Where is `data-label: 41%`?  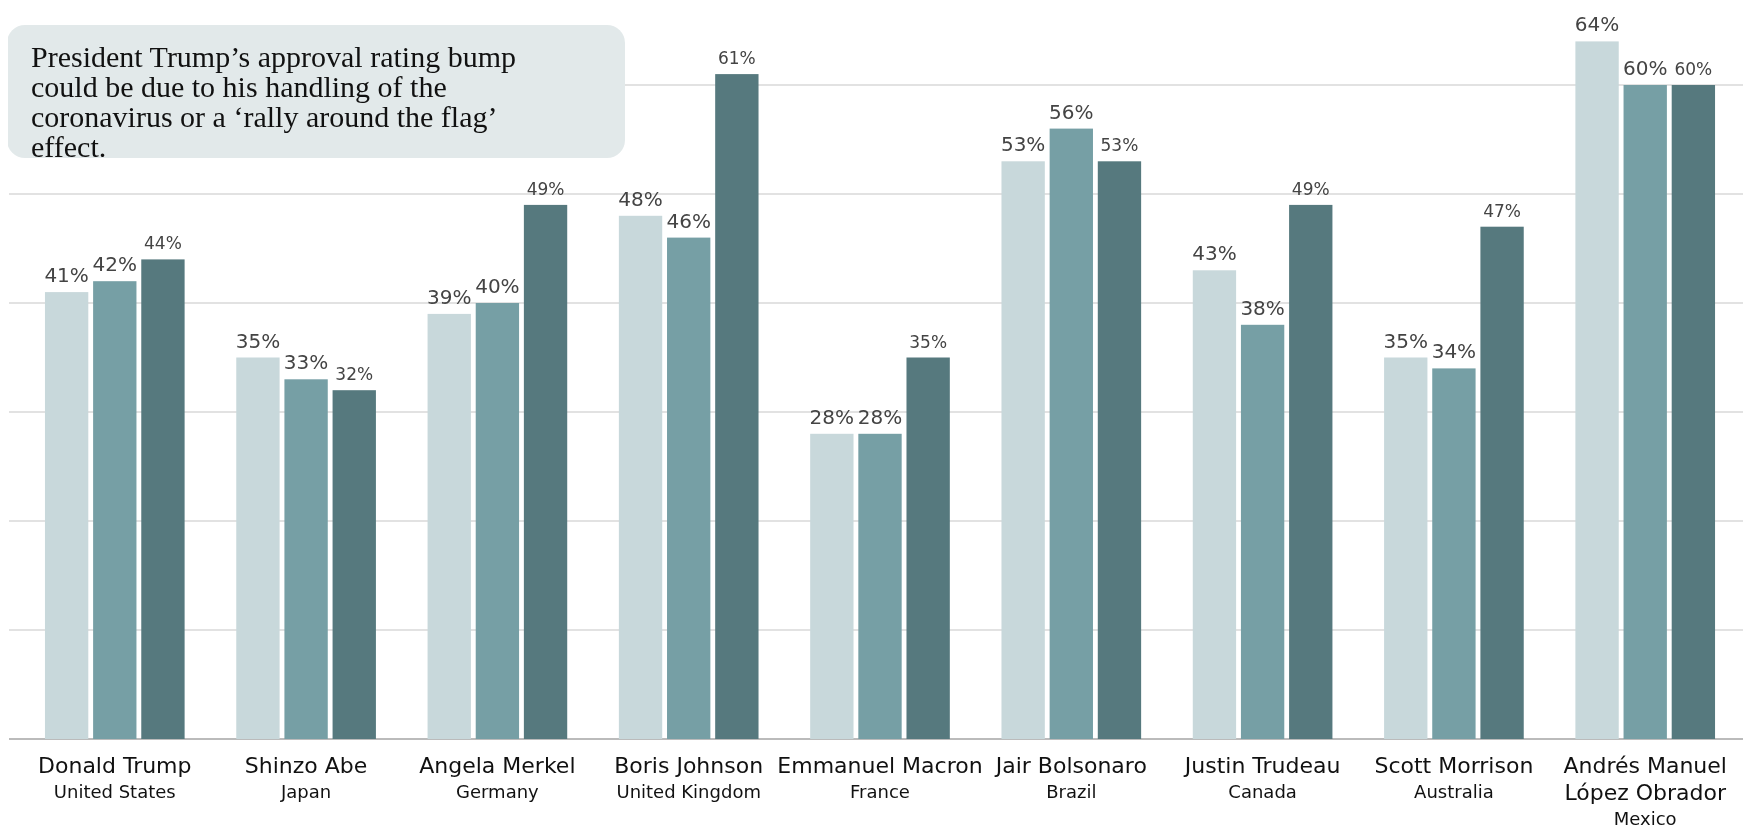
data-label: 41% is located at coordinates (66, 275).